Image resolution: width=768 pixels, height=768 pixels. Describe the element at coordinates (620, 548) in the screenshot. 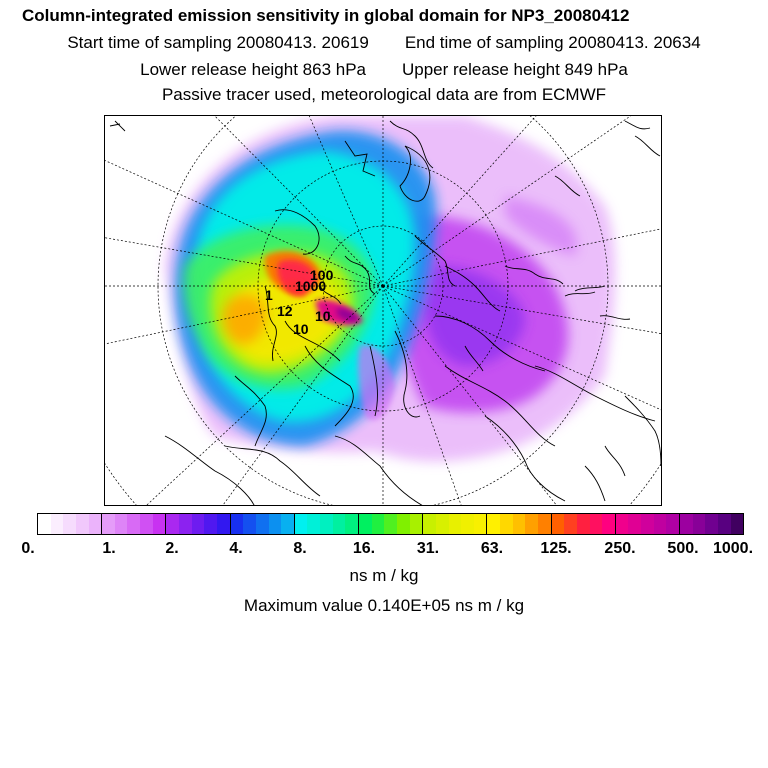

I see `legend-tick: 250.` at that location.